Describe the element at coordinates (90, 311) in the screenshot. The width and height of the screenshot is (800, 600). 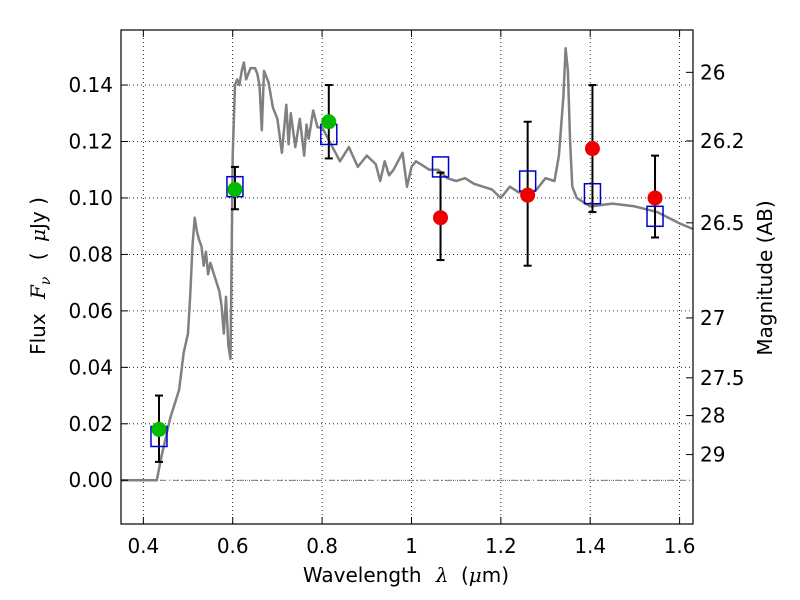
I see `y-tick-label-3: 0.06` at that location.